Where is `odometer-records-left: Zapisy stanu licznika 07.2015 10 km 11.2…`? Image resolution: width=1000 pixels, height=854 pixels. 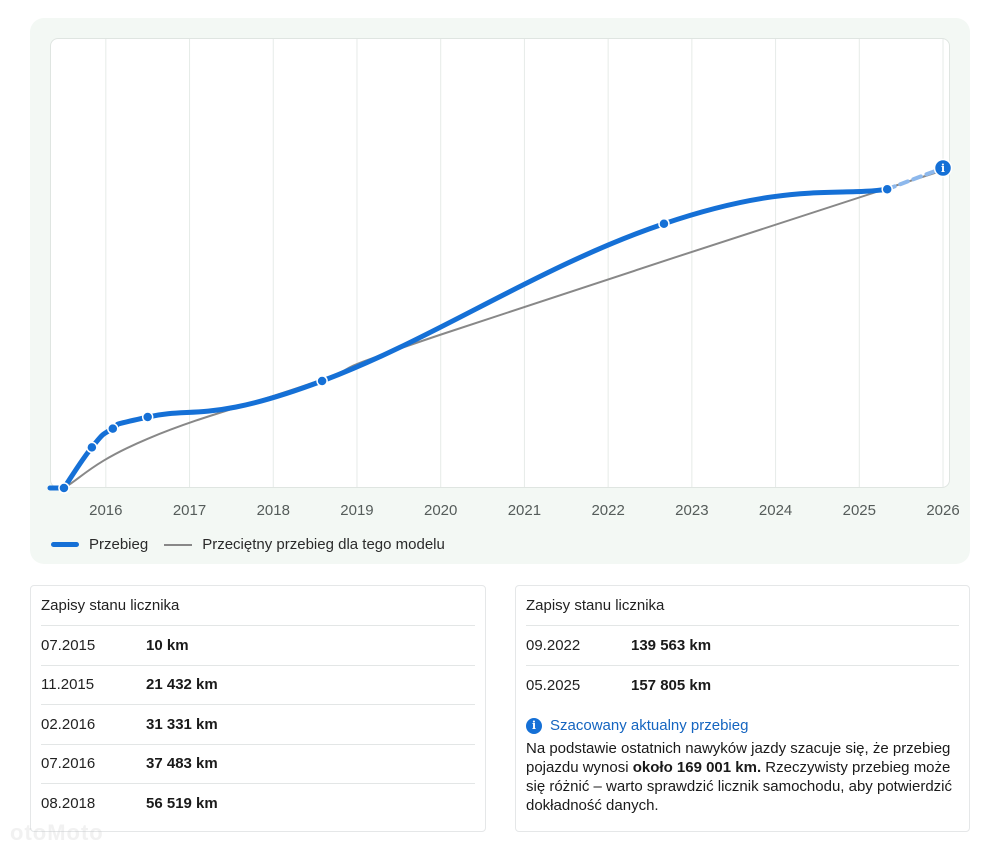 odometer-records-left: Zapisy stanu licznika 07.2015 10 km 11.2… is located at coordinates (258, 708).